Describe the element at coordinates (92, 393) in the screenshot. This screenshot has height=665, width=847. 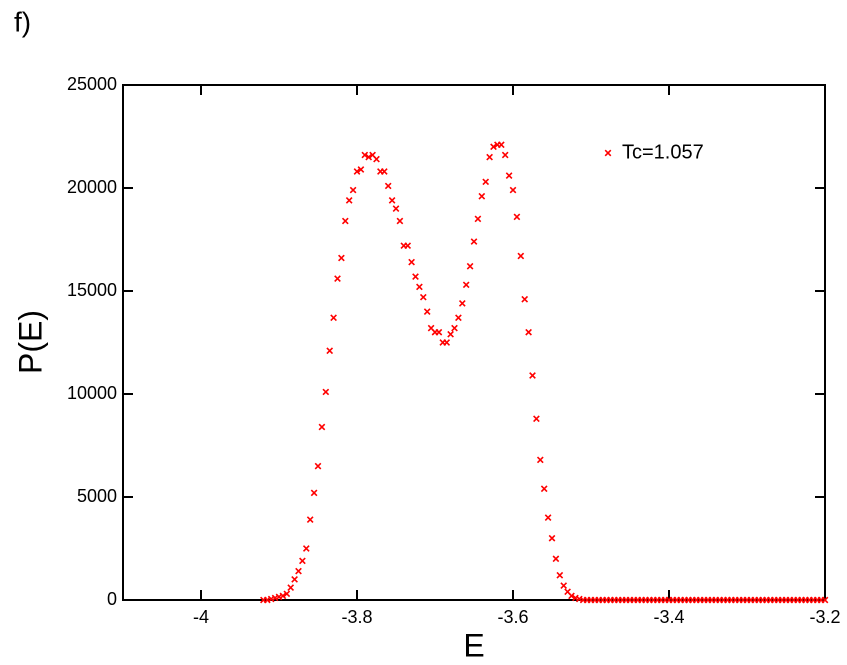
I see `y-tick-label: 10000` at that location.